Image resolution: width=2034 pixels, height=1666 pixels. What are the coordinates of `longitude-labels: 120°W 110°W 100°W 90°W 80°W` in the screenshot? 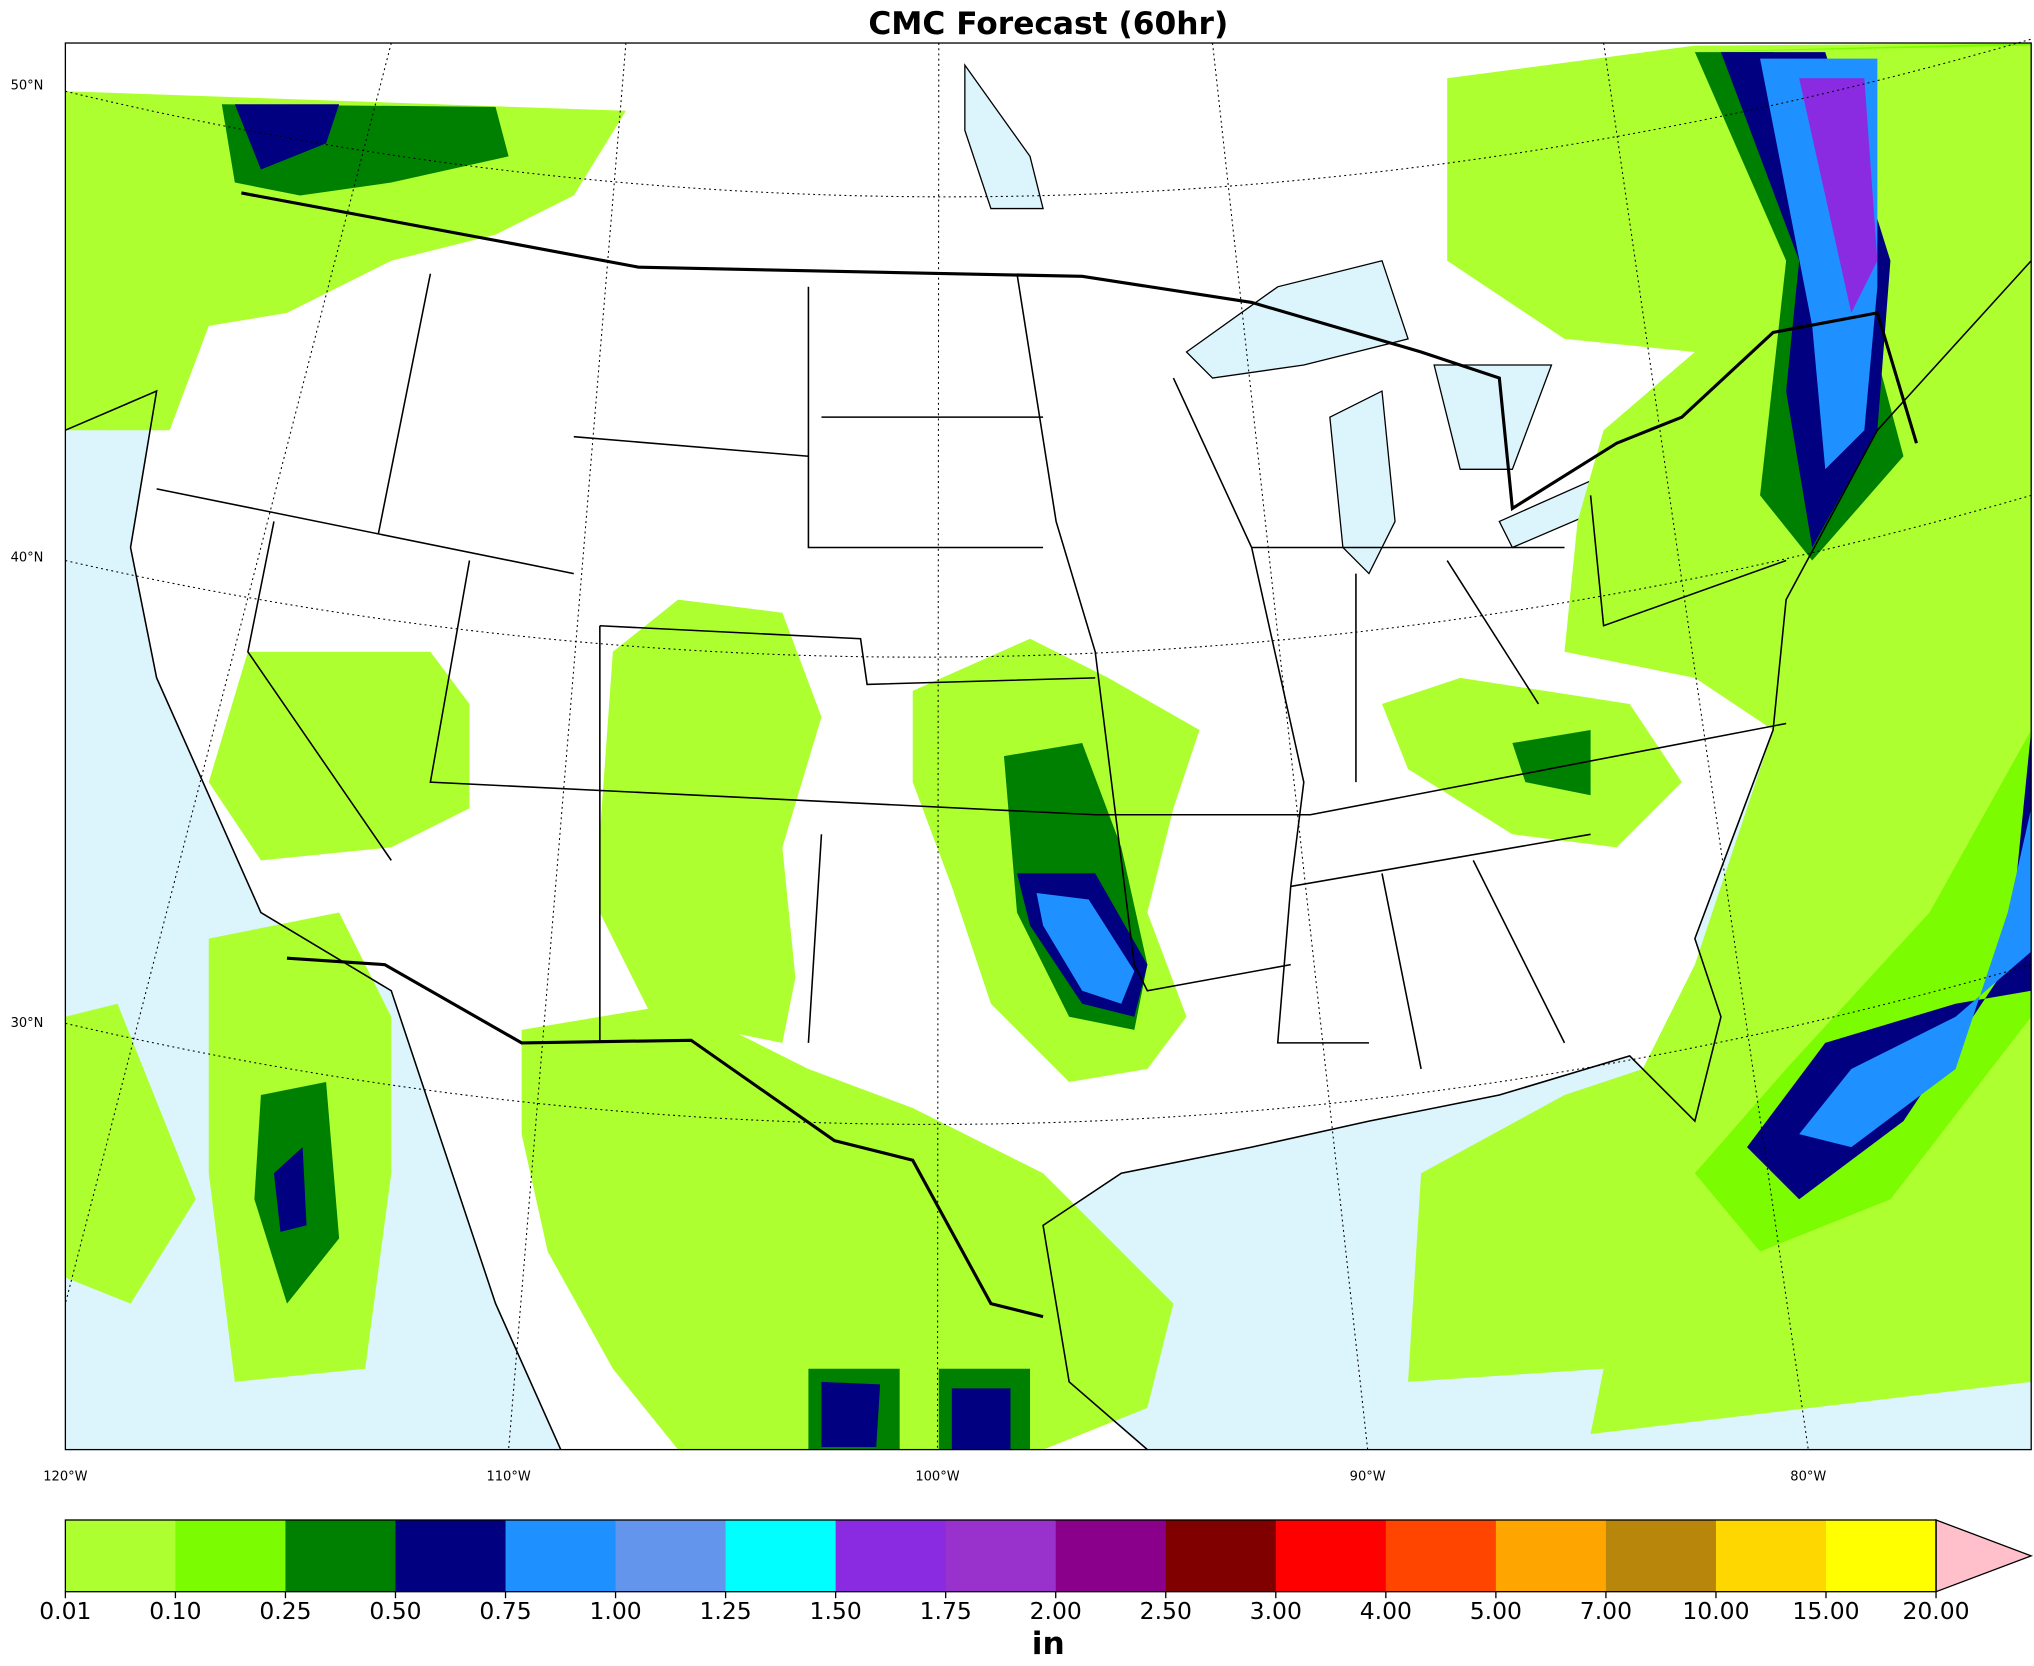 It's located at (934, 1476).